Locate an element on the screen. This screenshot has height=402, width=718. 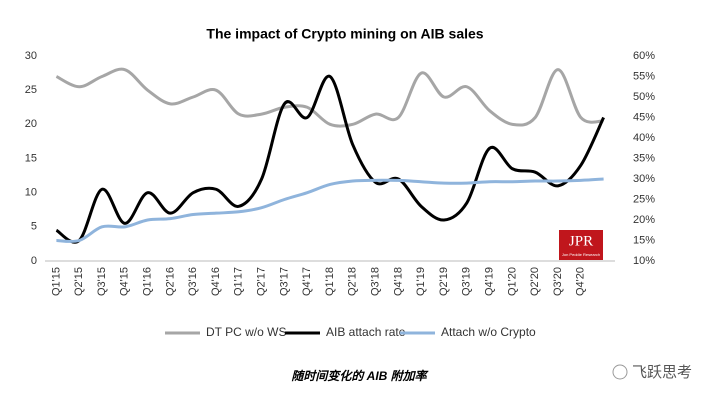
y2-tick-label: 15% is located at coordinates (644, 240).